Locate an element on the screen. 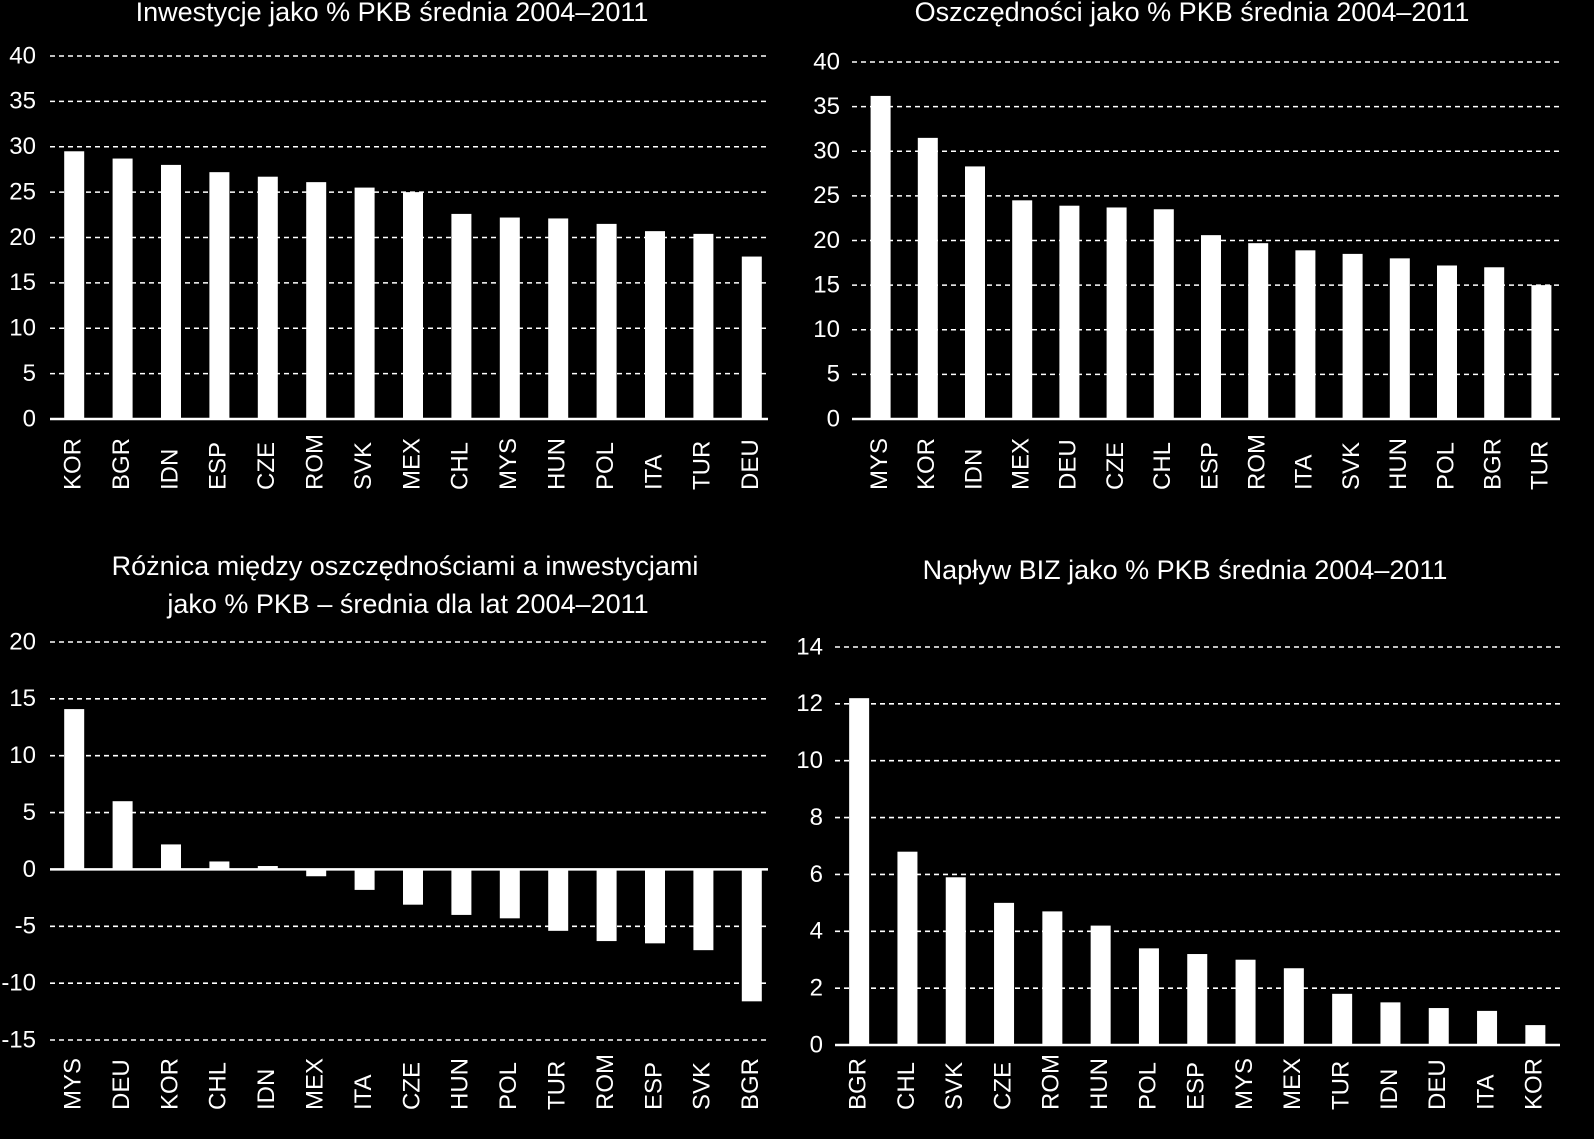 The width and height of the screenshot is (1594, 1139). bar-esp is located at coordinates (1211, 327).